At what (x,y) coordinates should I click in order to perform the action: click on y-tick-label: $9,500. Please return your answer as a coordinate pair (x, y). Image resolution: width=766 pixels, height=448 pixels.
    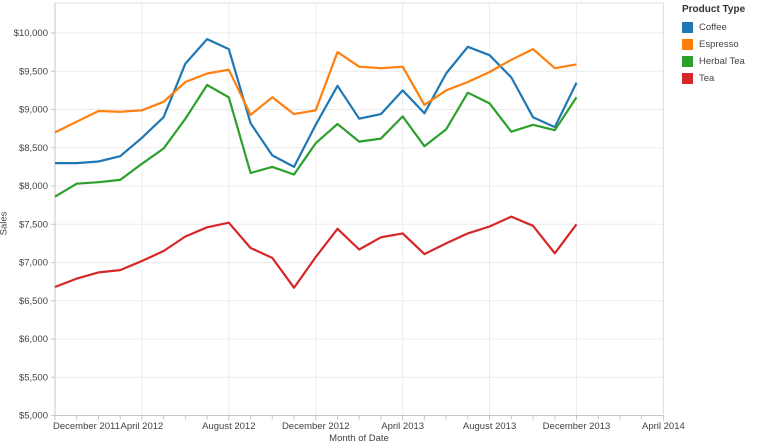
    Looking at the image, I should click on (33, 71).